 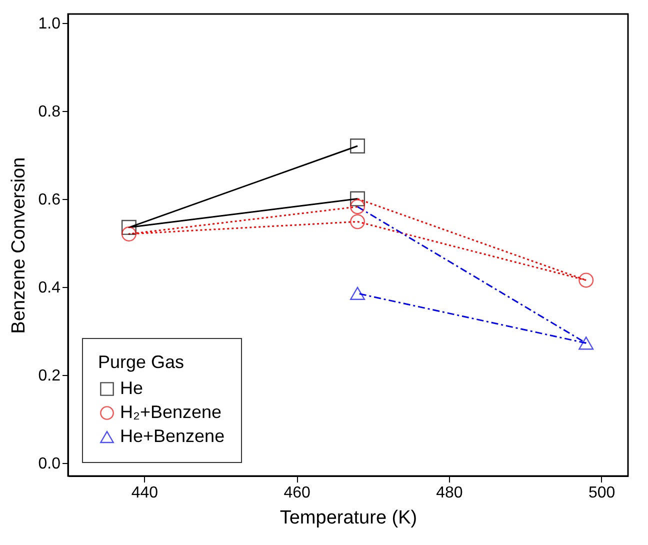 What do you see at coordinates (49, 287) in the screenshot?
I see `y-tick-label: 0.4` at bounding box center [49, 287].